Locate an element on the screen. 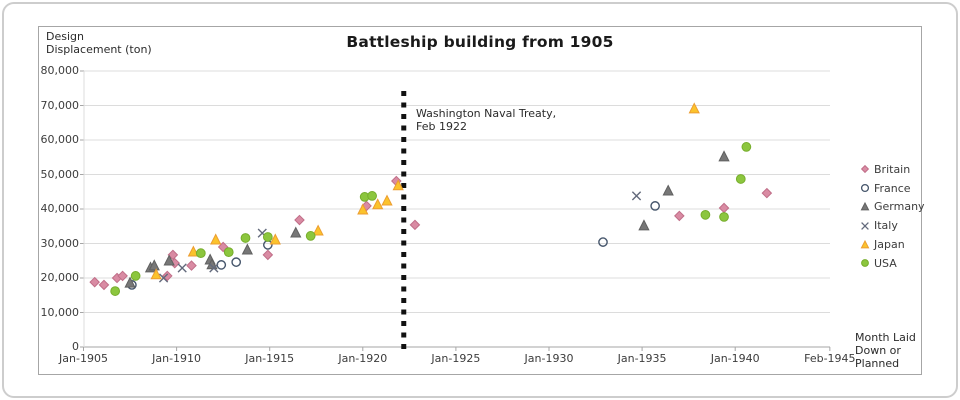 This screenshot has width=960, height=400. legend-item-label: Japan is located at coordinates (889, 245).